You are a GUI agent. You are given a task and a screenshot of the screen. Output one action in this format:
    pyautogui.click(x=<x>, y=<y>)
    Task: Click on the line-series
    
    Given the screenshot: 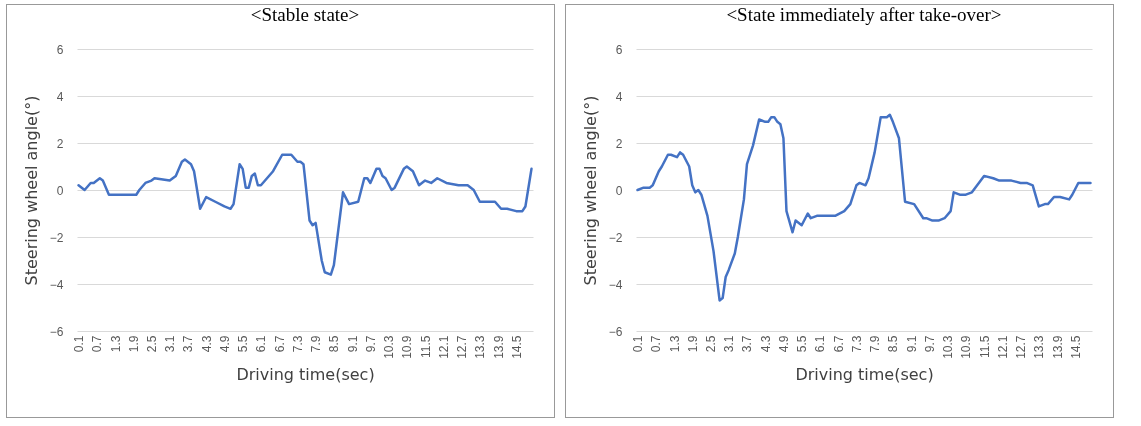 What is the action you would take?
    pyautogui.click(x=305, y=214)
    